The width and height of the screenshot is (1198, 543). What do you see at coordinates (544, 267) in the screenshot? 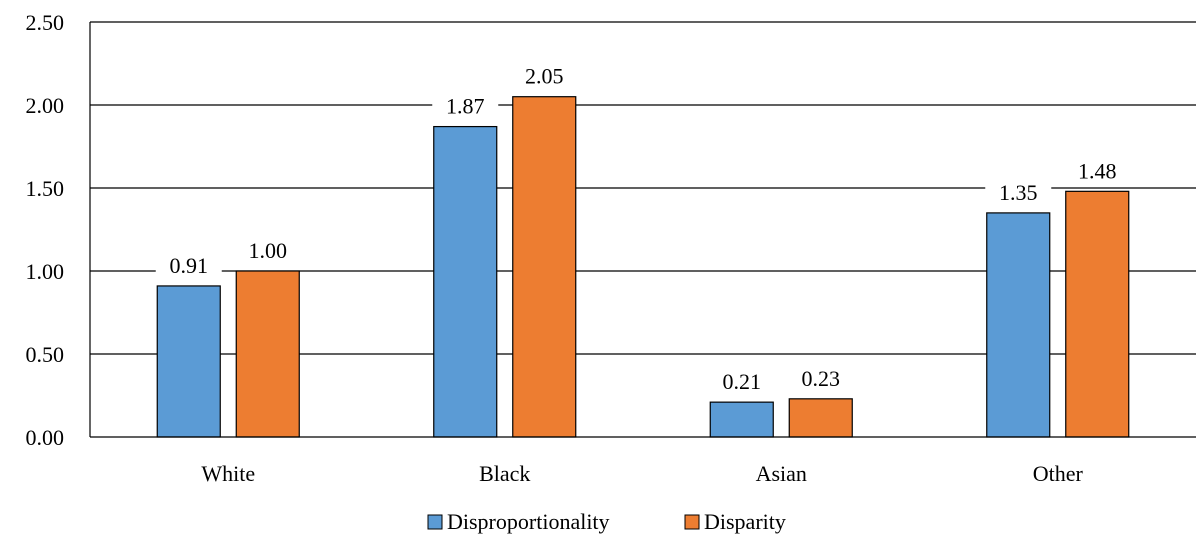
I see `bar-disparity-black` at bounding box center [544, 267].